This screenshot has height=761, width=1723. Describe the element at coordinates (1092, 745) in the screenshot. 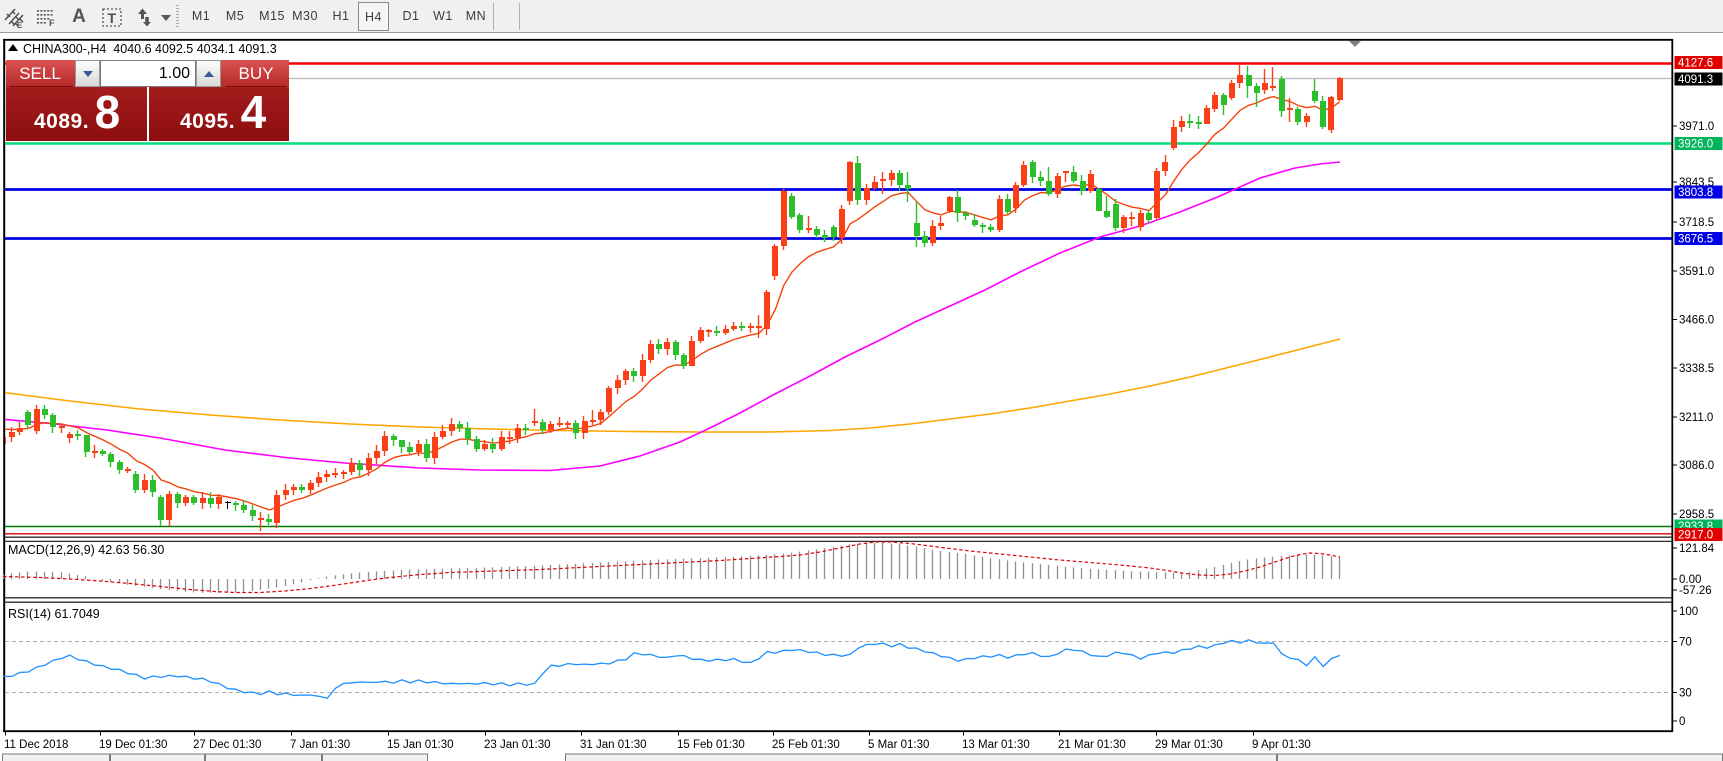

I see `svg-text: 21 Mar 01:30` at that location.